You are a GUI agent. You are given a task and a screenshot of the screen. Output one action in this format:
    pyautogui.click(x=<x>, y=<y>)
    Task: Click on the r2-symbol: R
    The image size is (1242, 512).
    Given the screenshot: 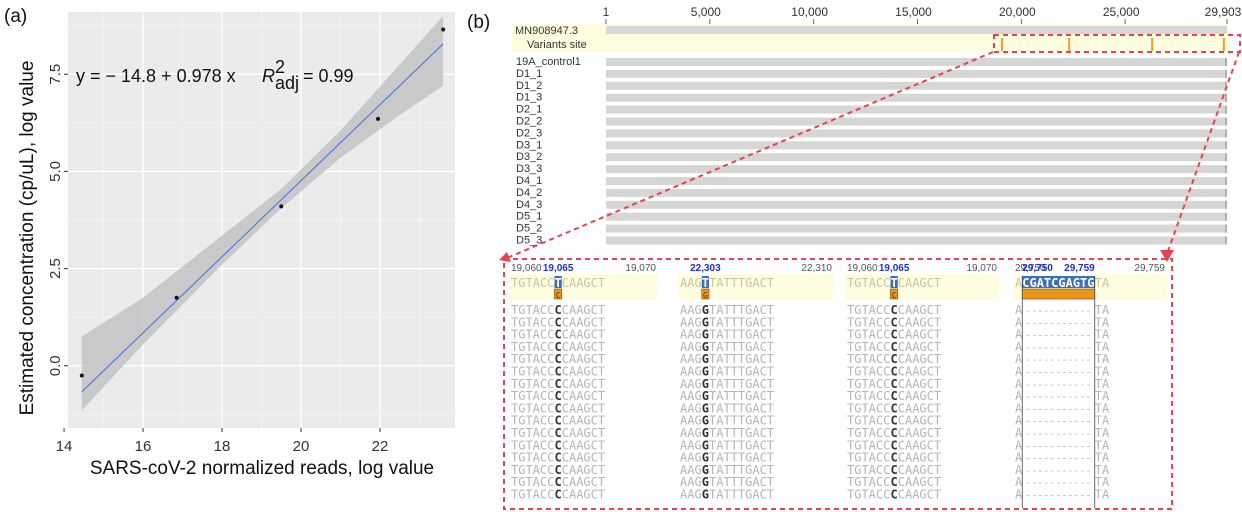 What is the action you would take?
    pyautogui.click(x=268, y=76)
    